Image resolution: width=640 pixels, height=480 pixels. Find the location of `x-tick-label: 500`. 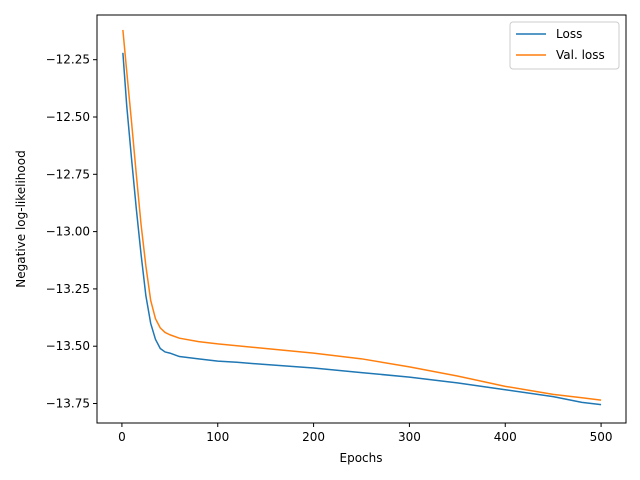

x-tick-label: 500 is located at coordinates (601, 437).